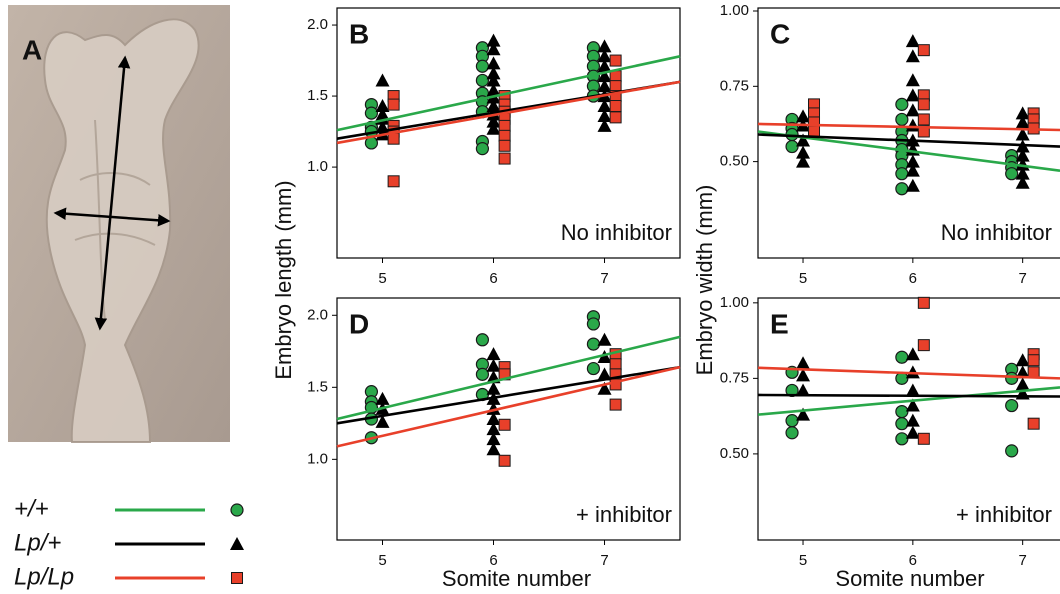  I want to click on plot-frame, so click(908, 419).